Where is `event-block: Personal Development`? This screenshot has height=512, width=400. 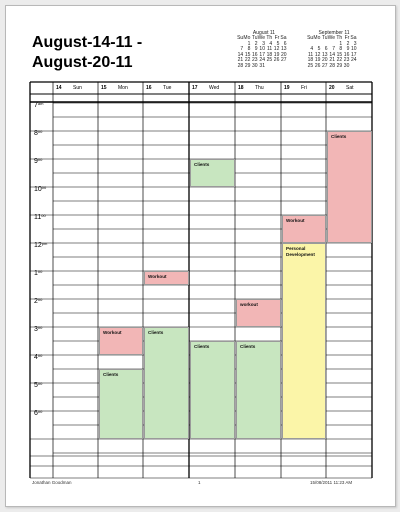
event-block: Personal Development is located at coordinates (304, 341).